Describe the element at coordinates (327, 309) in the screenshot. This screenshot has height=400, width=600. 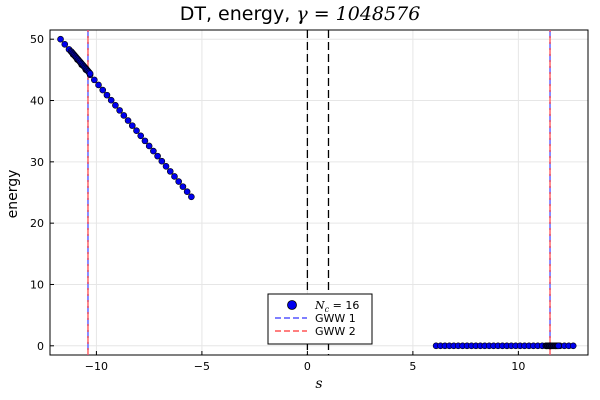
I see `legend-label-nc16-sub: c` at that location.